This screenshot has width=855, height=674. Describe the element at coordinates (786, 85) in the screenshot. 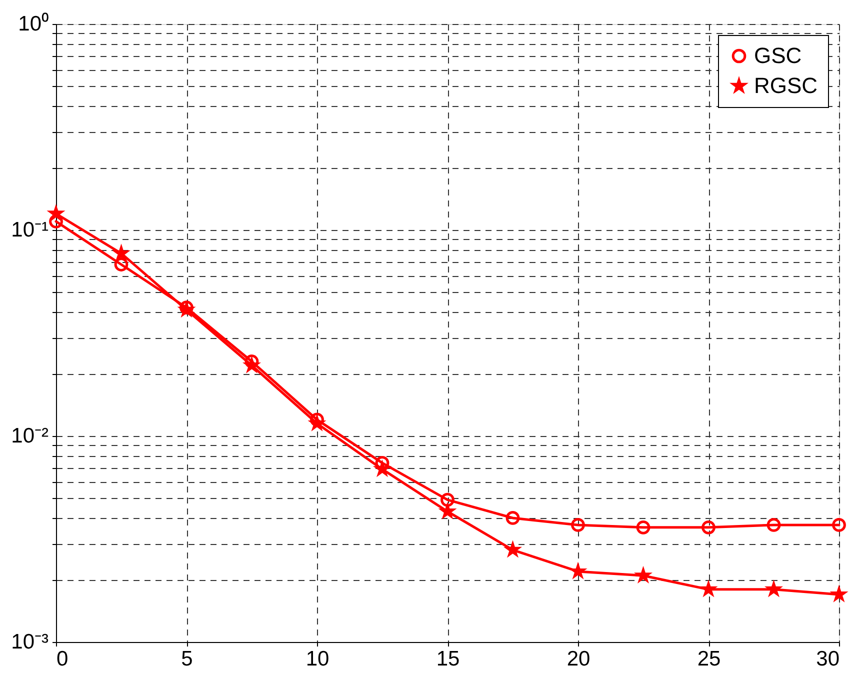

I see `legend-label: RGSC` at that location.